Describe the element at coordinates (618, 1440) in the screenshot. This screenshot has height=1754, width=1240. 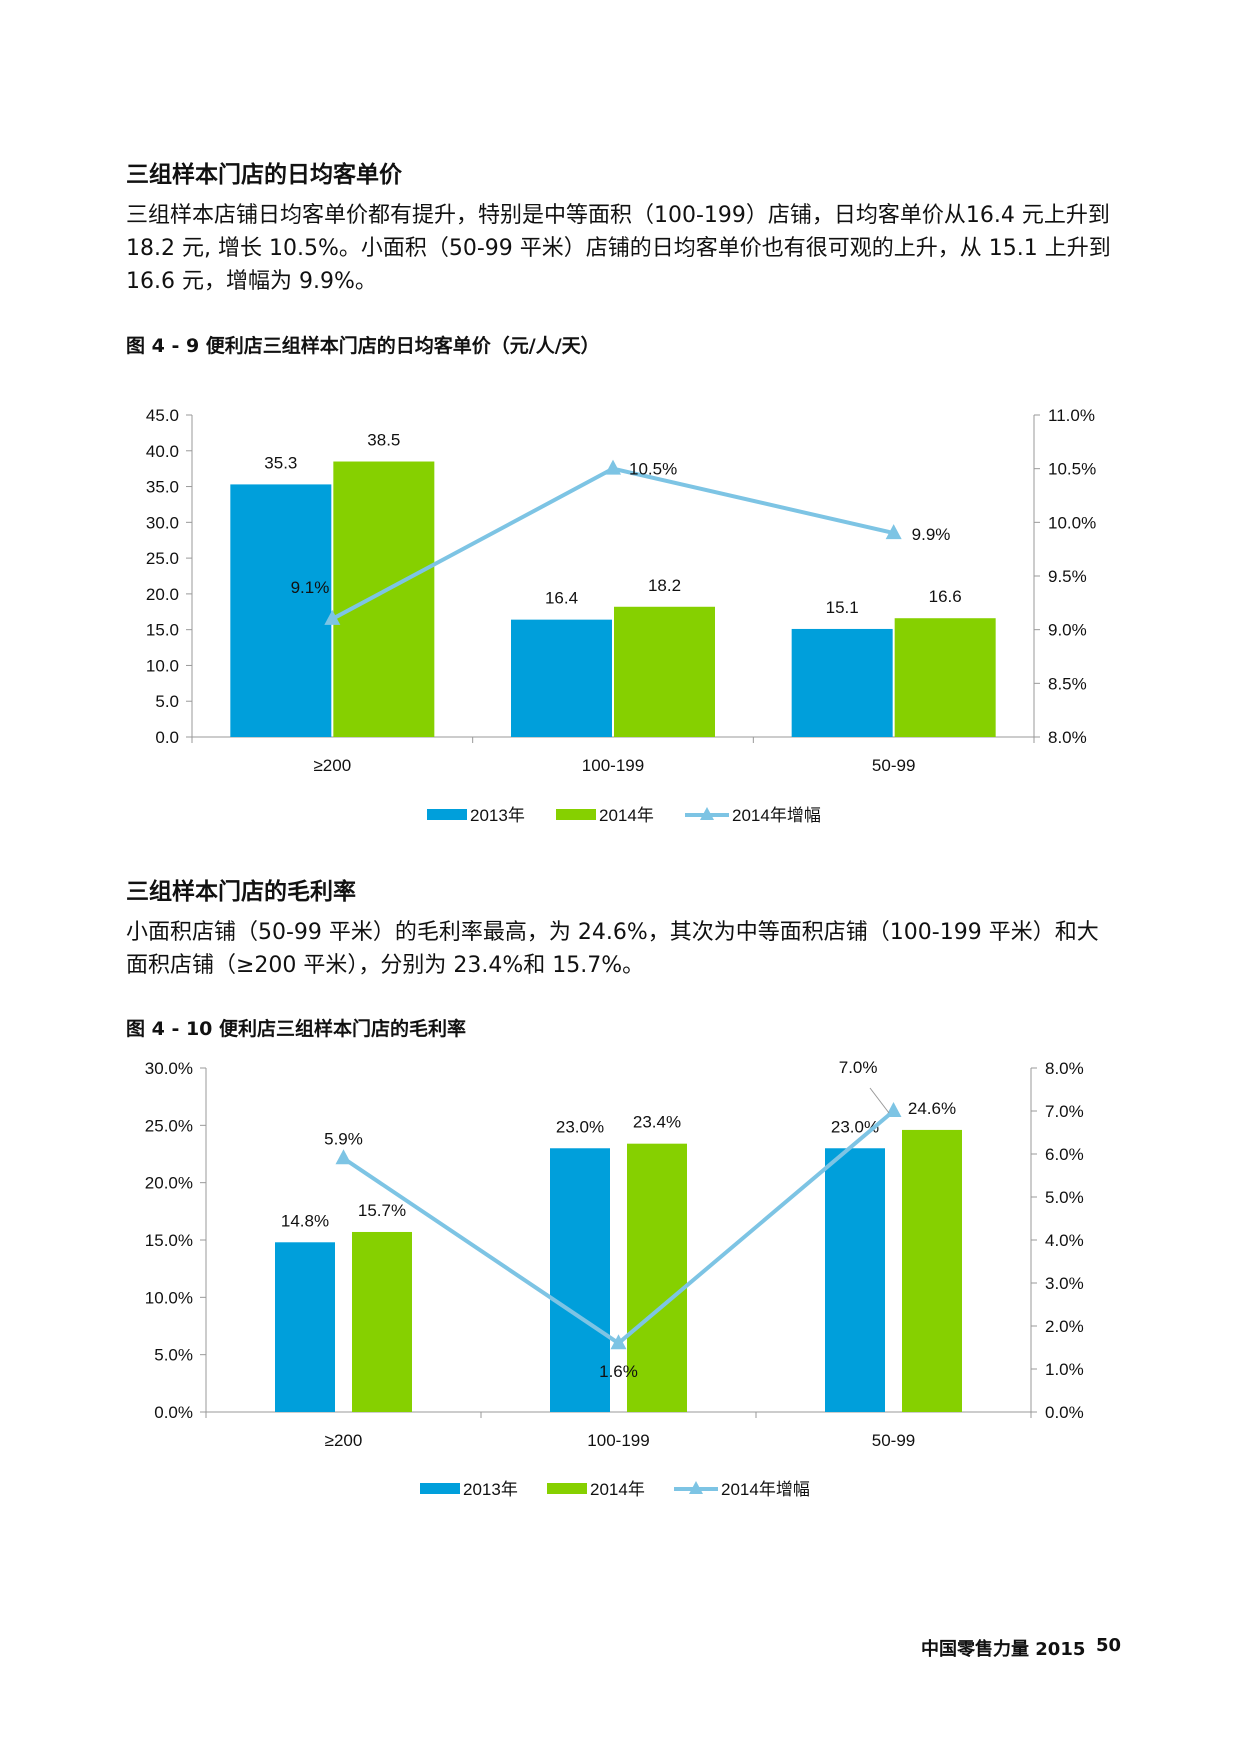
I see `chart2-category-label: 100-199` at that location.